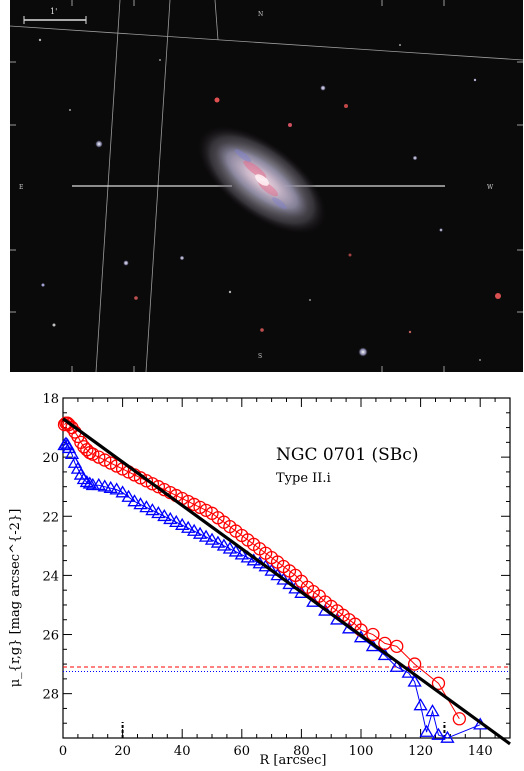  Describe the element at coordinates (420, 751) in the screenshot. I see `x-tick-label: 120` at that location.